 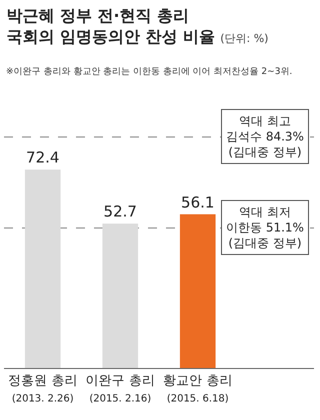 What do you see at coordinates (265, 137) in the screenshot?
I see `ref-line-label: 역대 최고 김석수 84.3% (김대중 정부)` at bounding box center [265, 137].